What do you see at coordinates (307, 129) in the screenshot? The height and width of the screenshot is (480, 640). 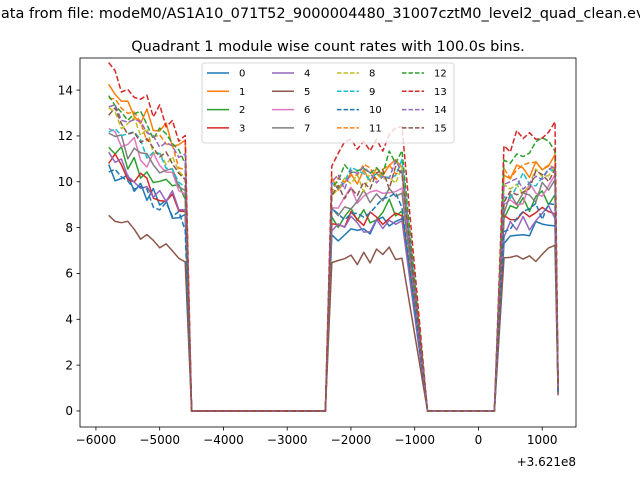 I see `legend-label-7: 7` at bounding box center [307, 129].